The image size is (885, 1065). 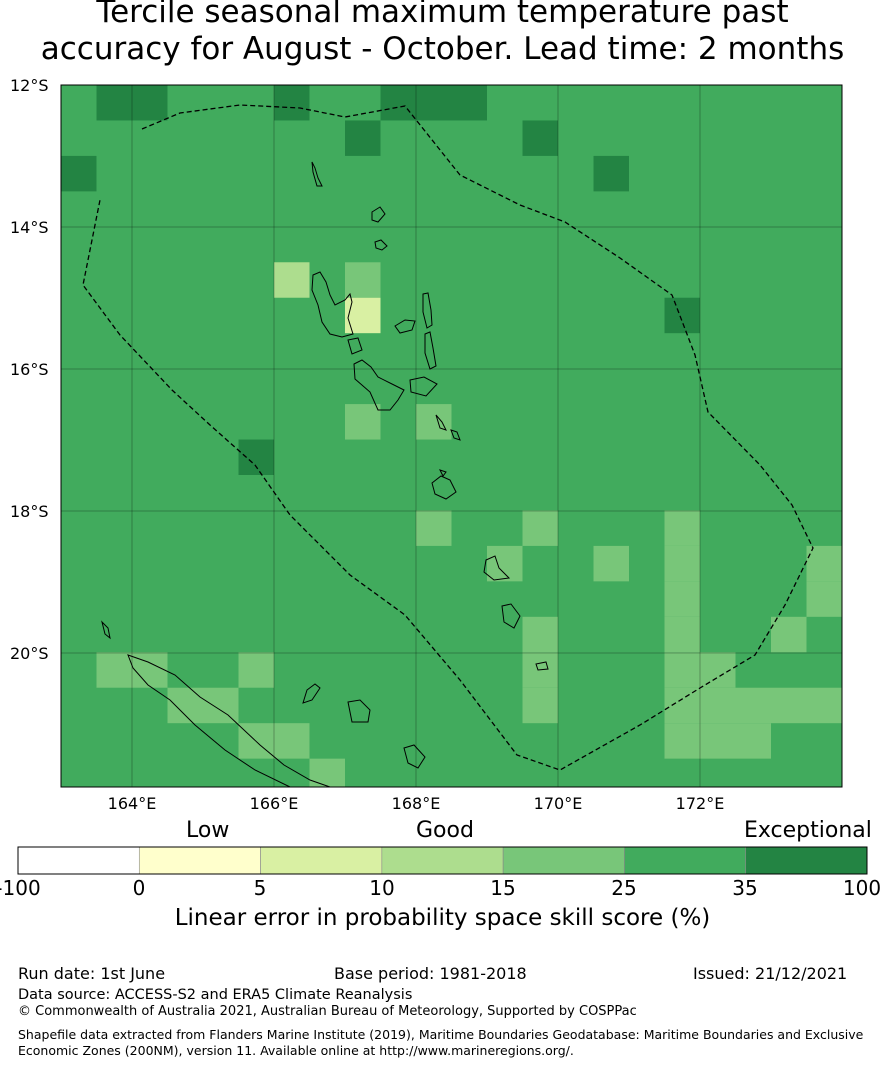 What do you see at coordinates (274, 803) in the screenshot?
I see `lon-label-166e: 166°E` at bounding box center [274, 803].